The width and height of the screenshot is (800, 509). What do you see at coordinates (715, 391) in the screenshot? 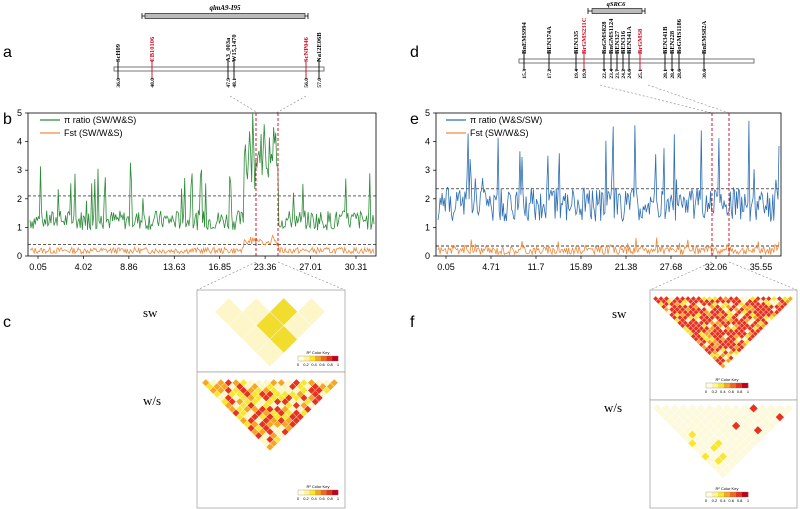
I see `color-key-right-top-tick: 0.2` at bounding box center [715, 391].